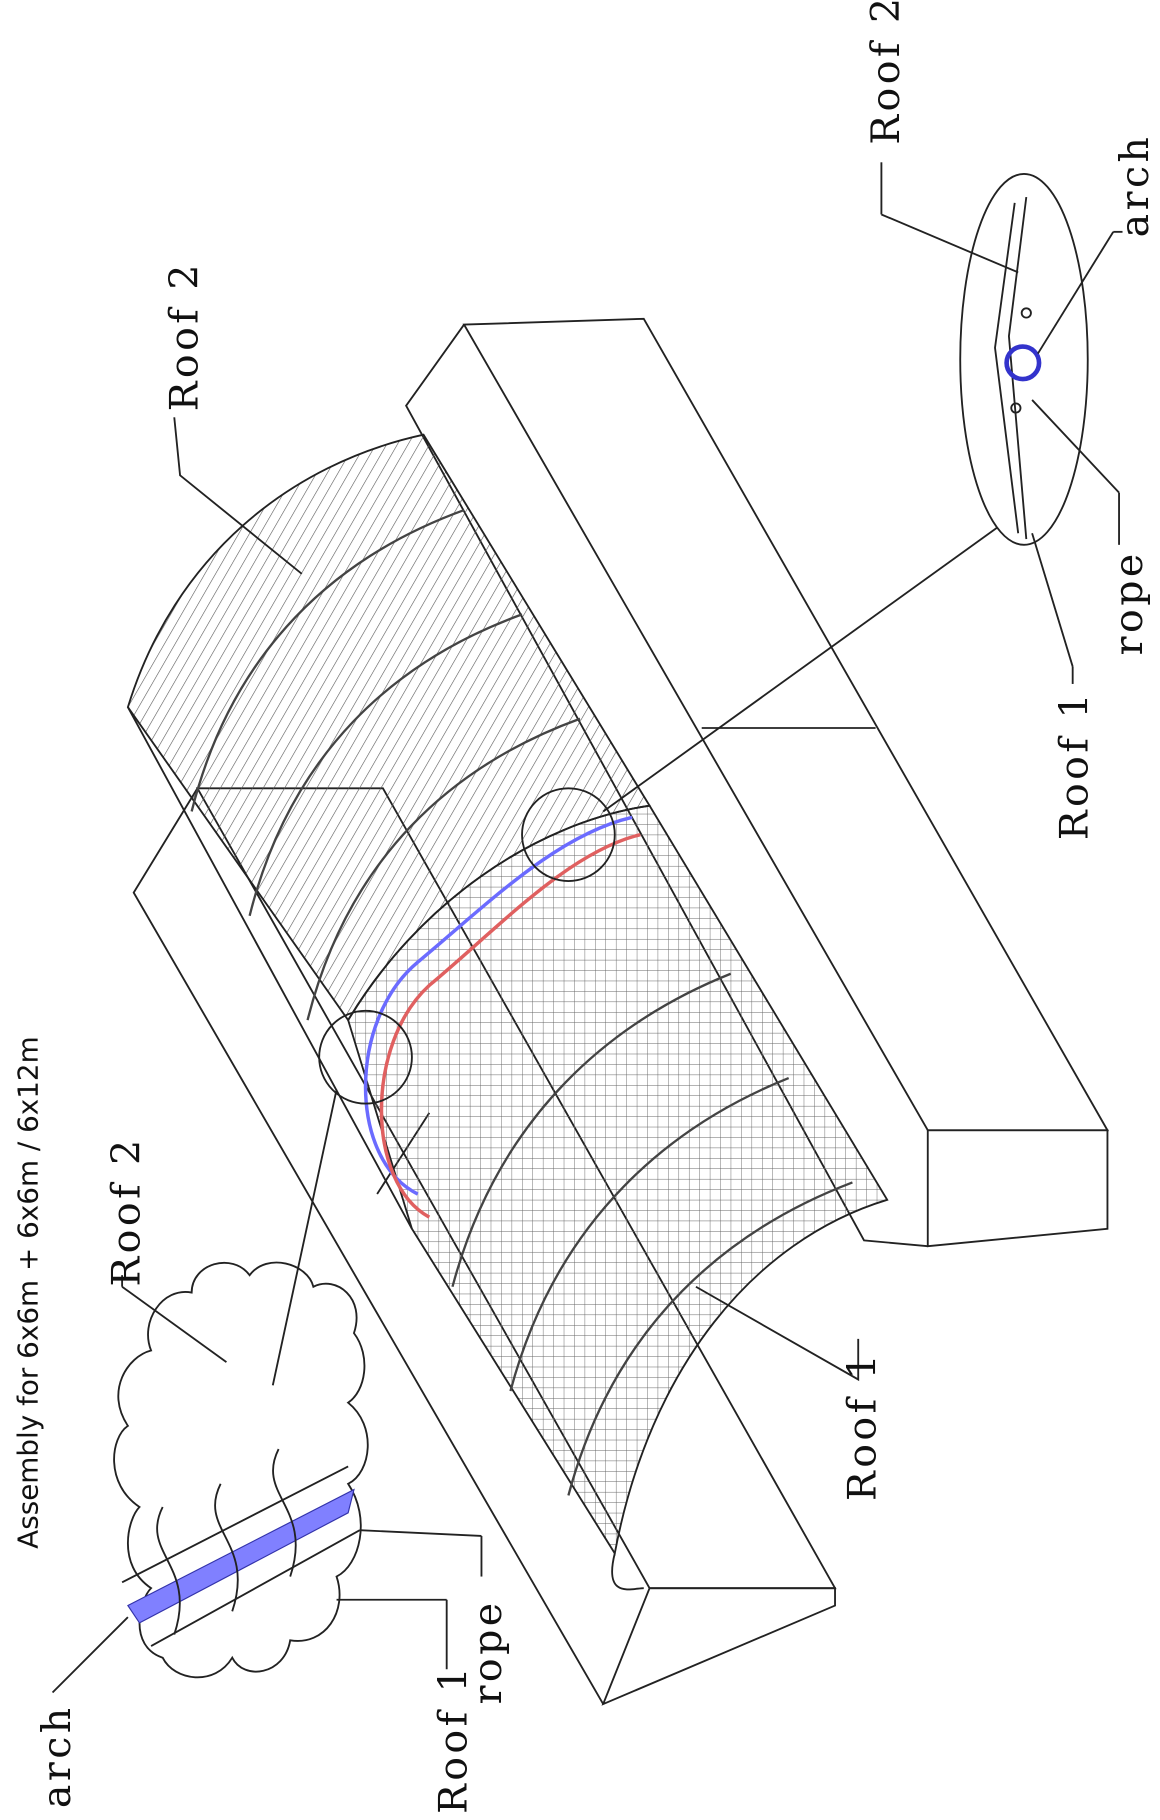  I want to click on blue-rope, so click(498, 1005).